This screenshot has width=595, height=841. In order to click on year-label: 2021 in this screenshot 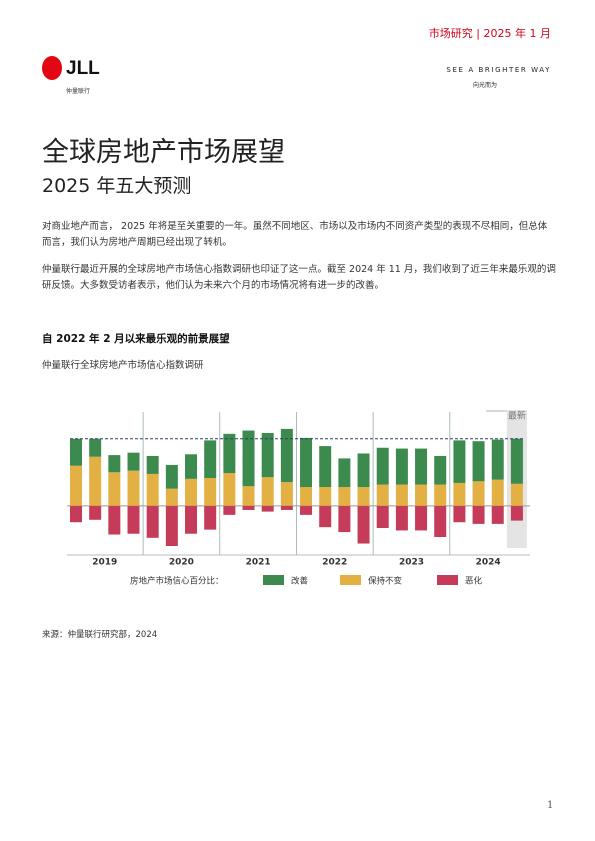, I will do `click(258, 563)`.